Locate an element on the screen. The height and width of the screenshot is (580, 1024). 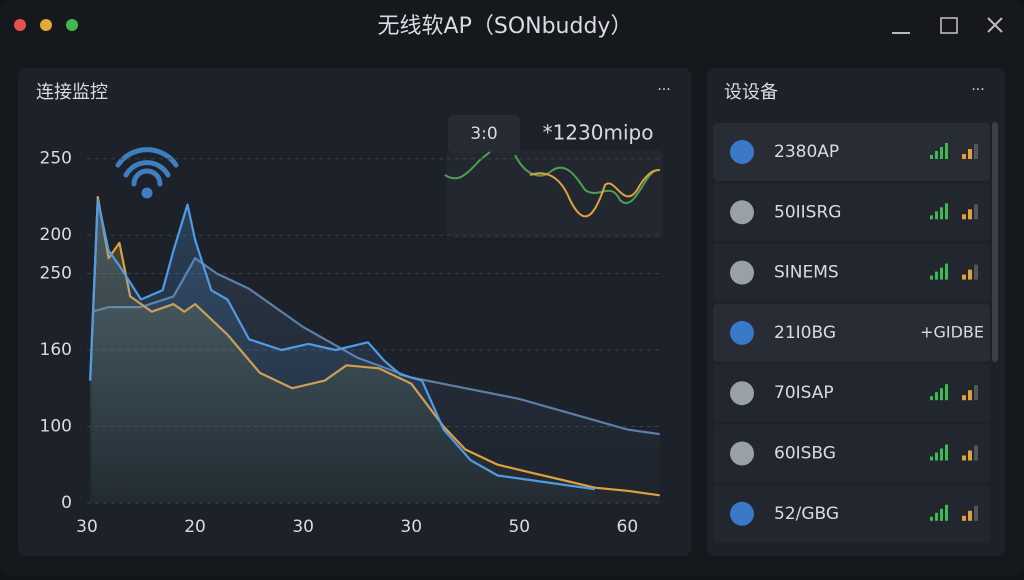
inset-box is located at coordinates (555, 194).